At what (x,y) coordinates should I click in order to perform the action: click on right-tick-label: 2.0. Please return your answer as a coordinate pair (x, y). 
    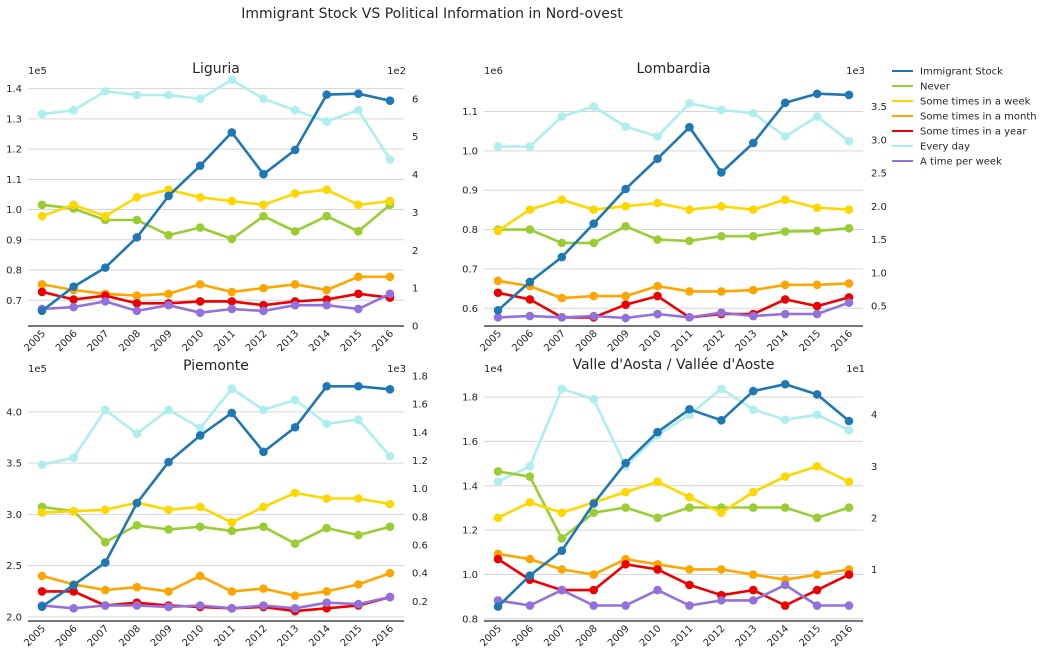
    Looking at the image, I should click on (879, 207).